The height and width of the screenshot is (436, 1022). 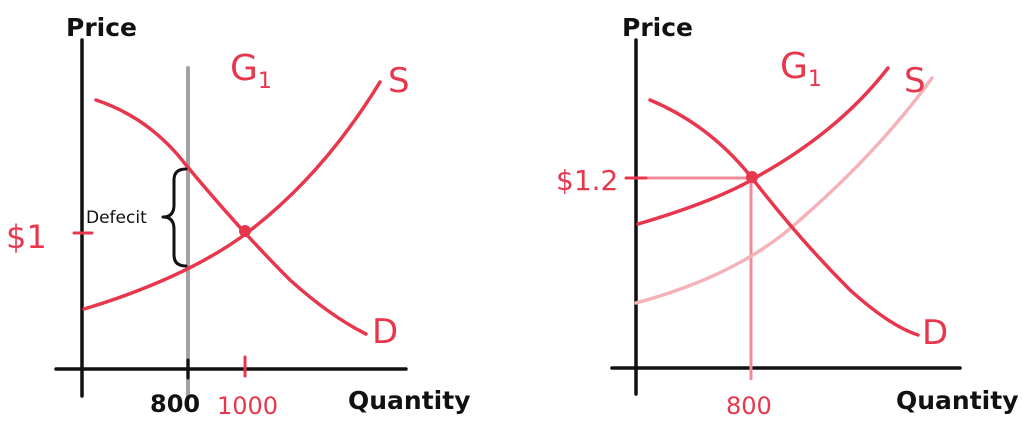 I want to click on right-curve-set-label: G1, so click(x=801, y=69).